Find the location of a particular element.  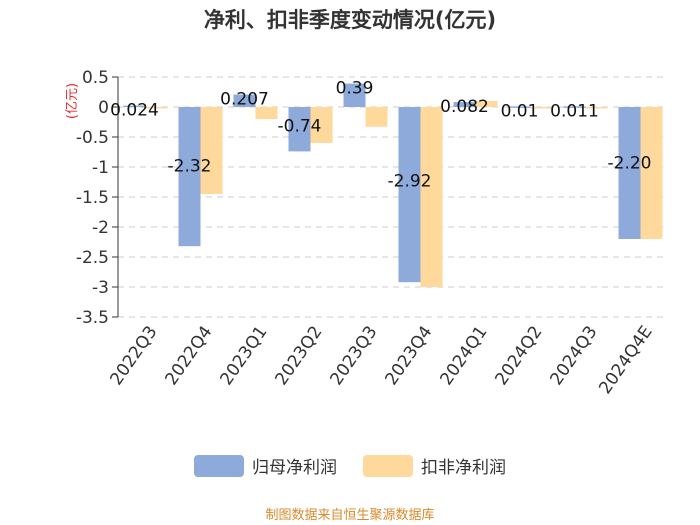

bar-net-profit-2024Q4E is located at coordinates (629, 173).